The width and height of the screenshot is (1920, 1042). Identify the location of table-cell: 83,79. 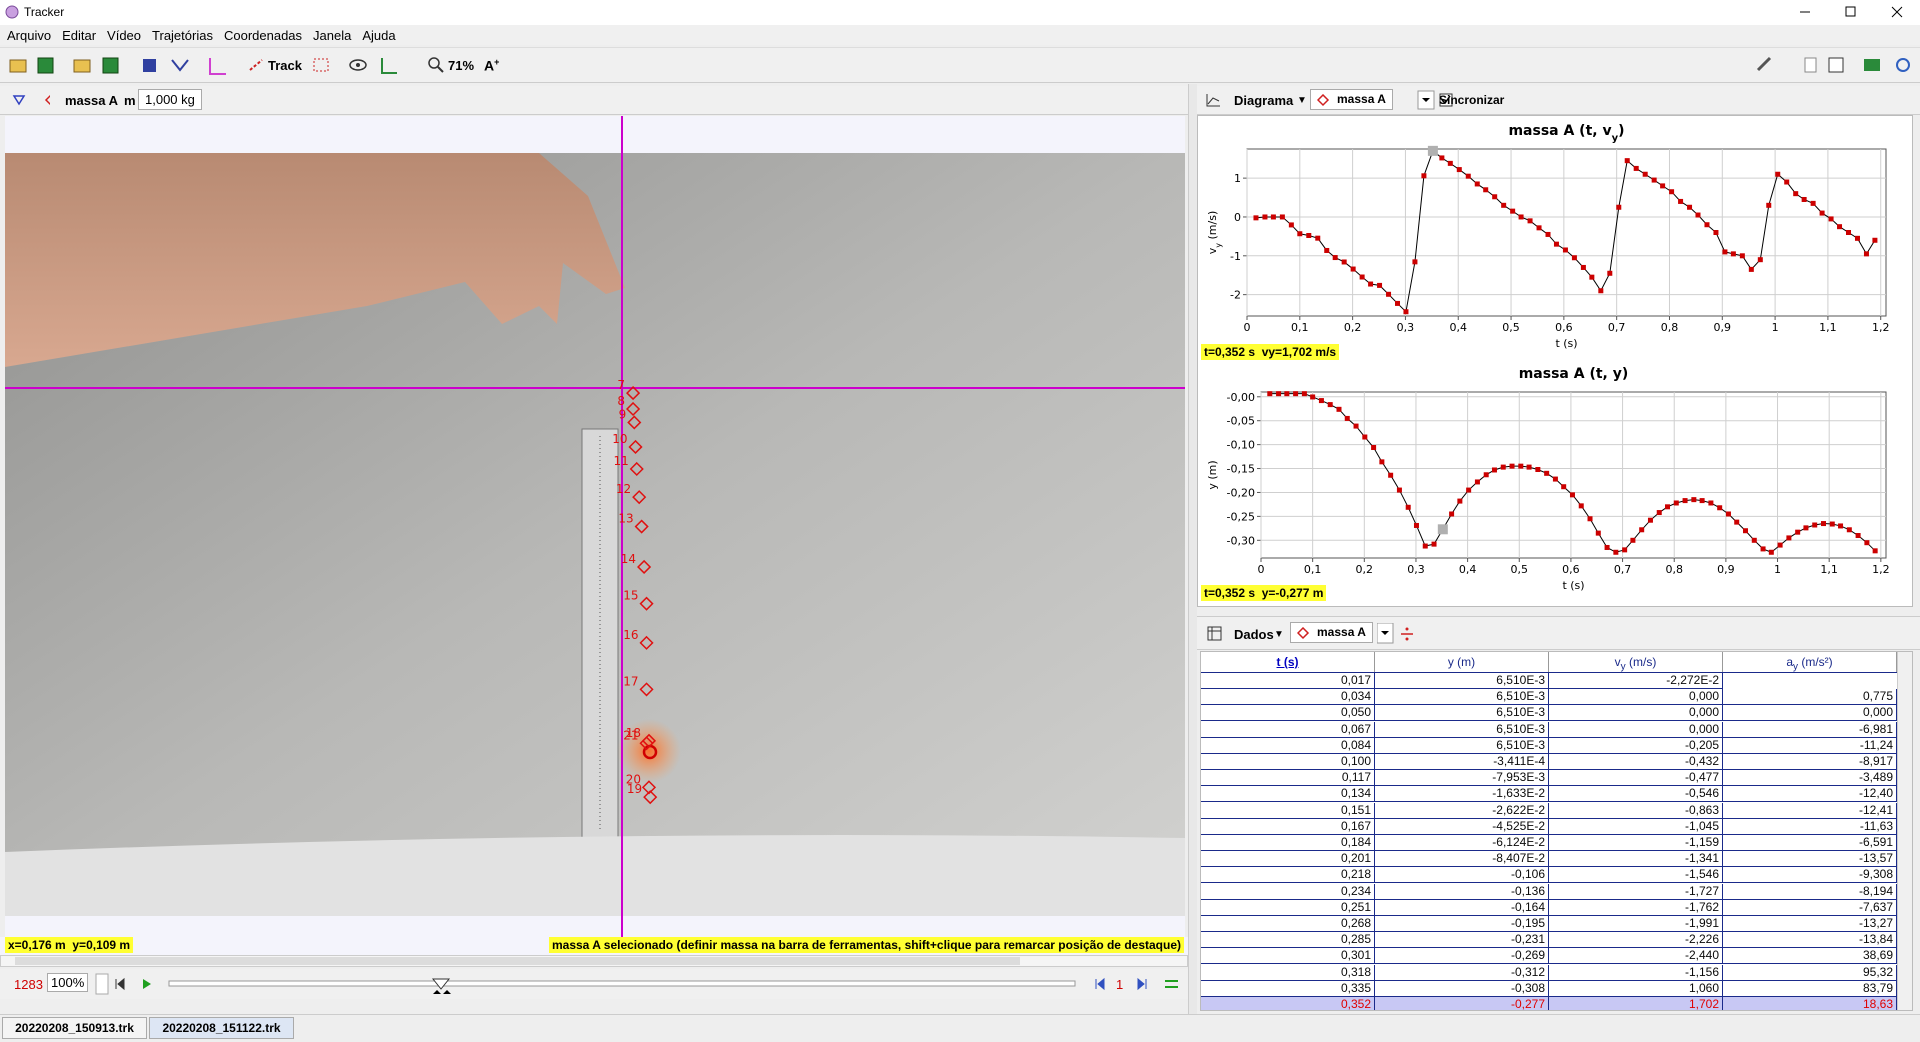
(1810, 988).